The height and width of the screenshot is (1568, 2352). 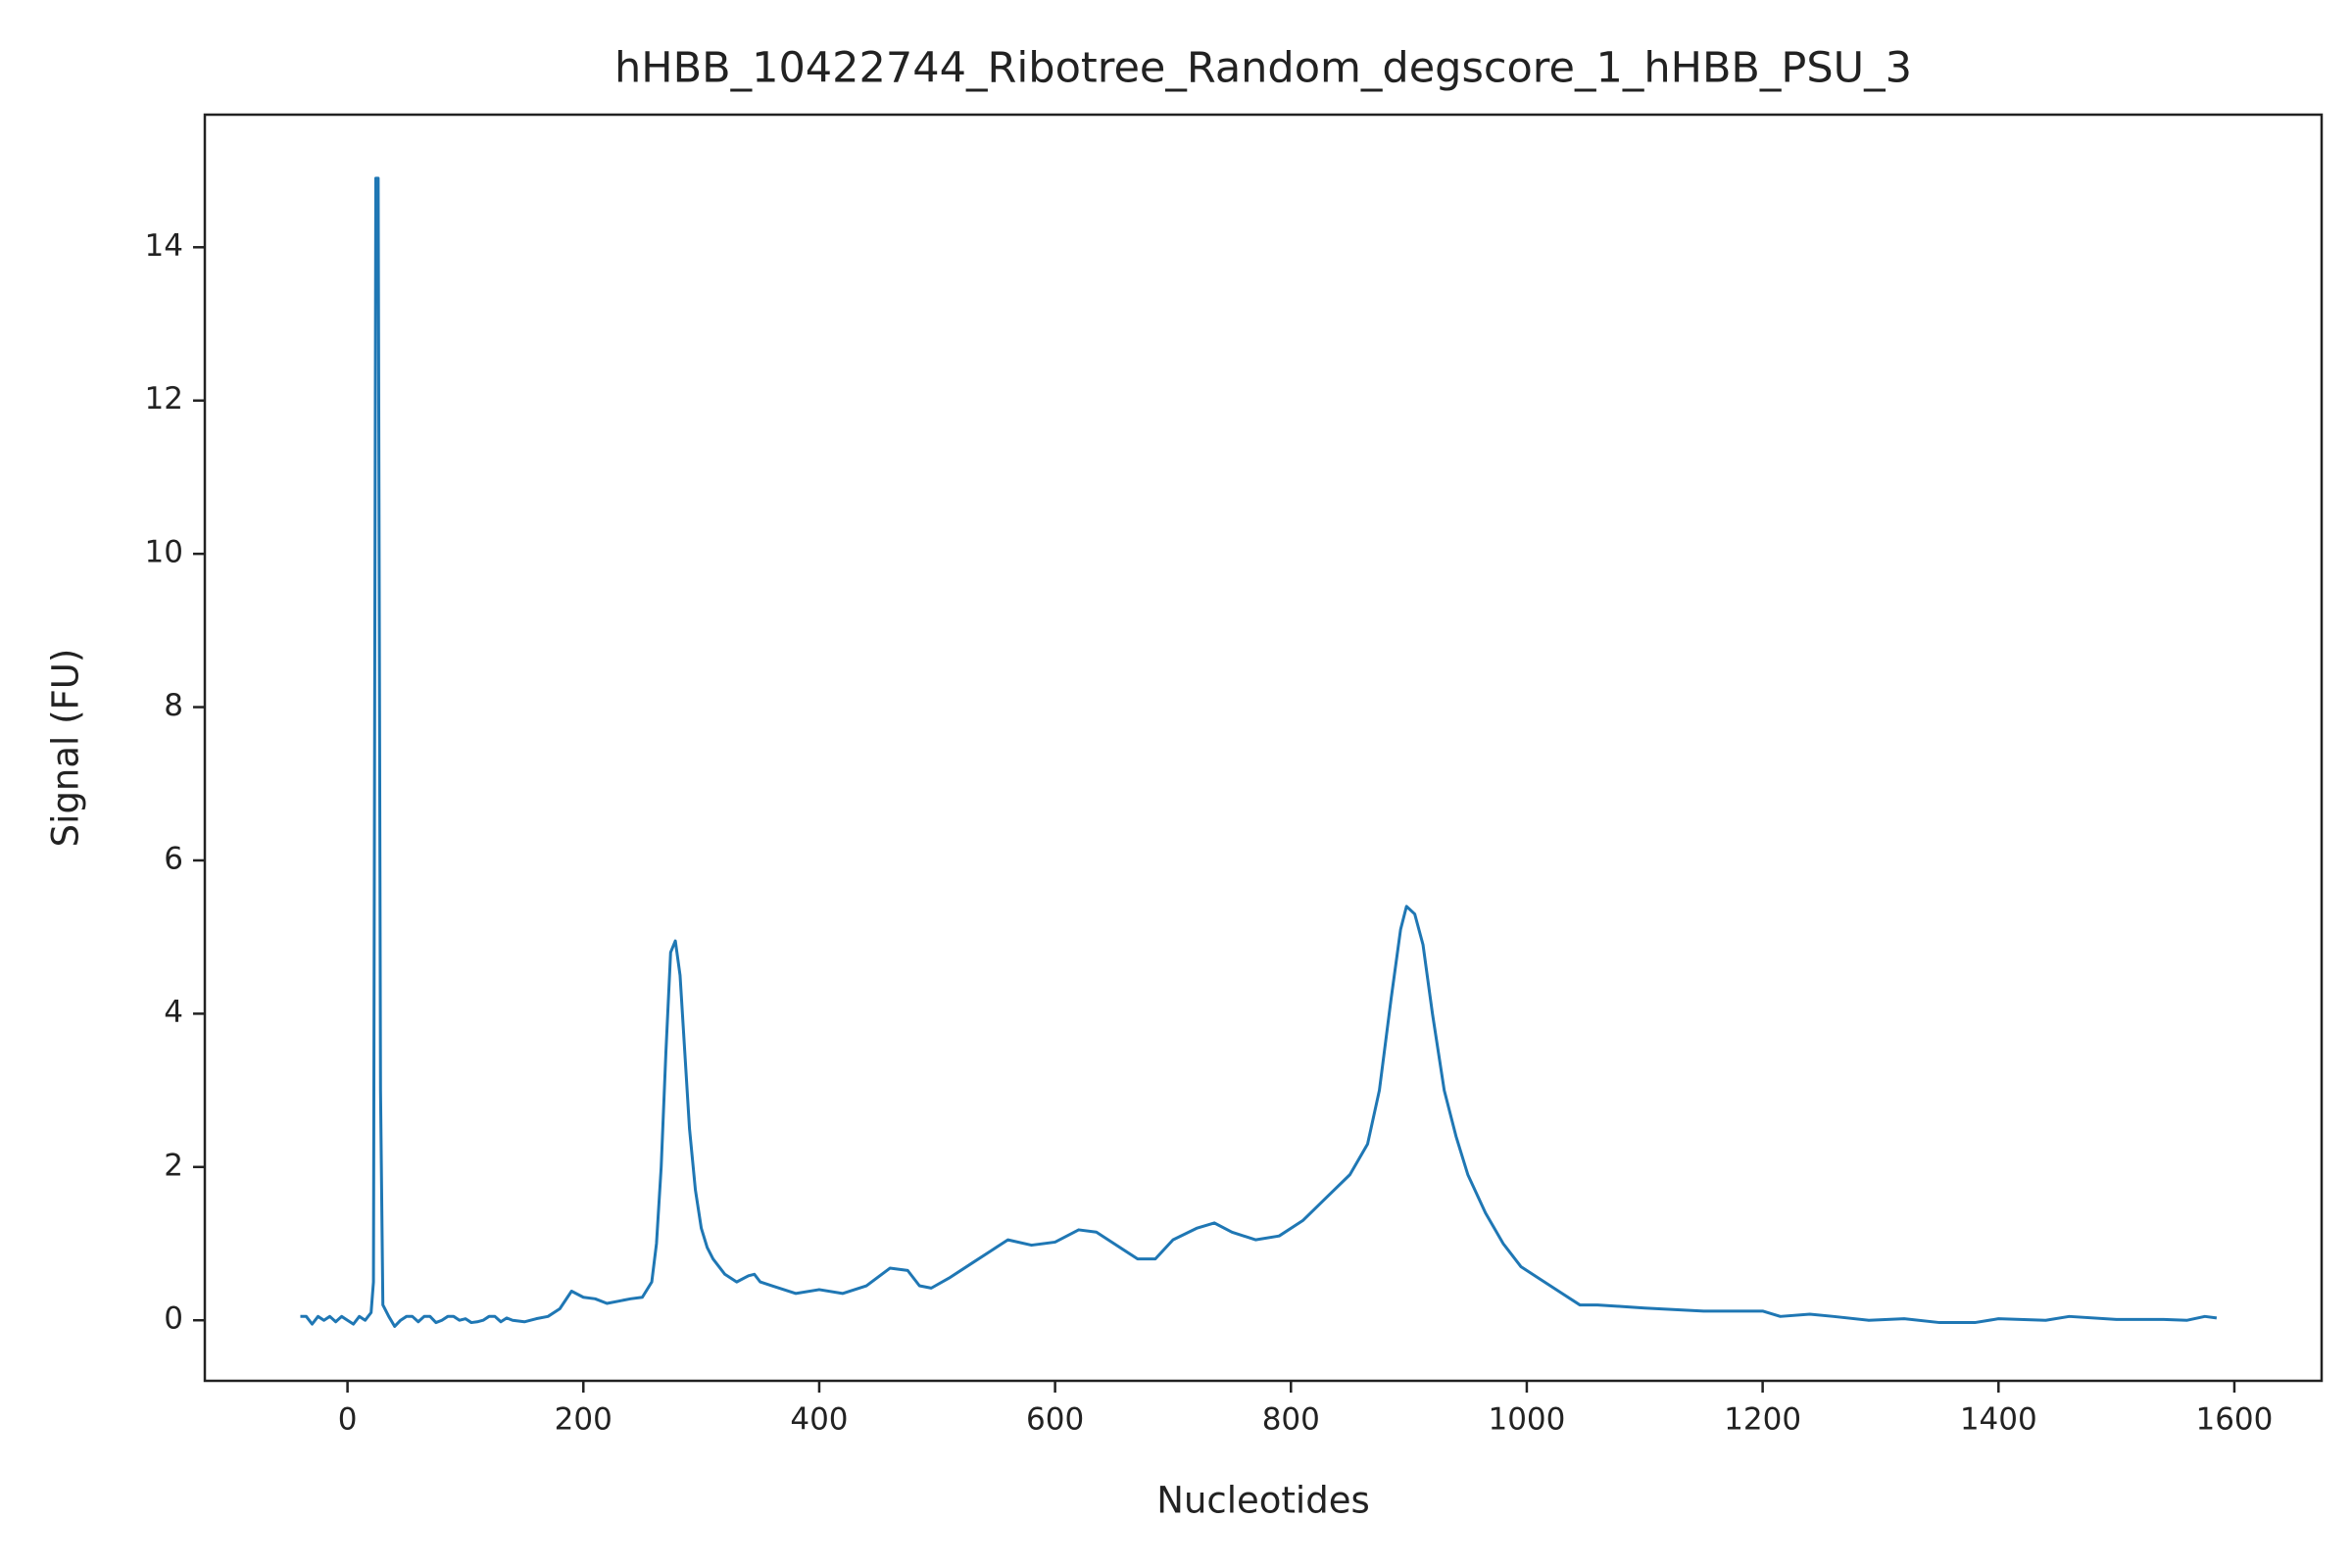 I want to click on x-tick-label: 1200, so click(x=1762, y=1420).